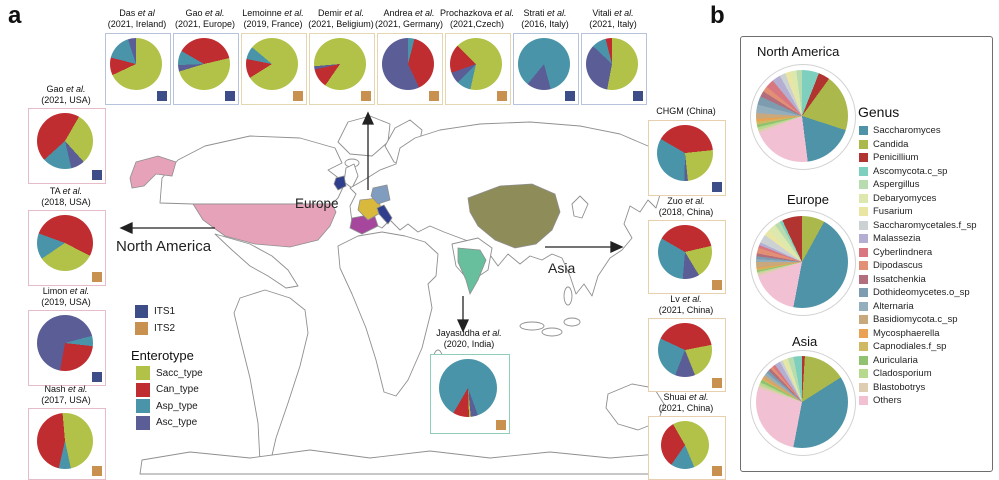 This screenshot has width=999, height=480. Describe the element at coordinates (899, 387) in the screenshot. I see `genus-label: Blastobotrys` at that location.